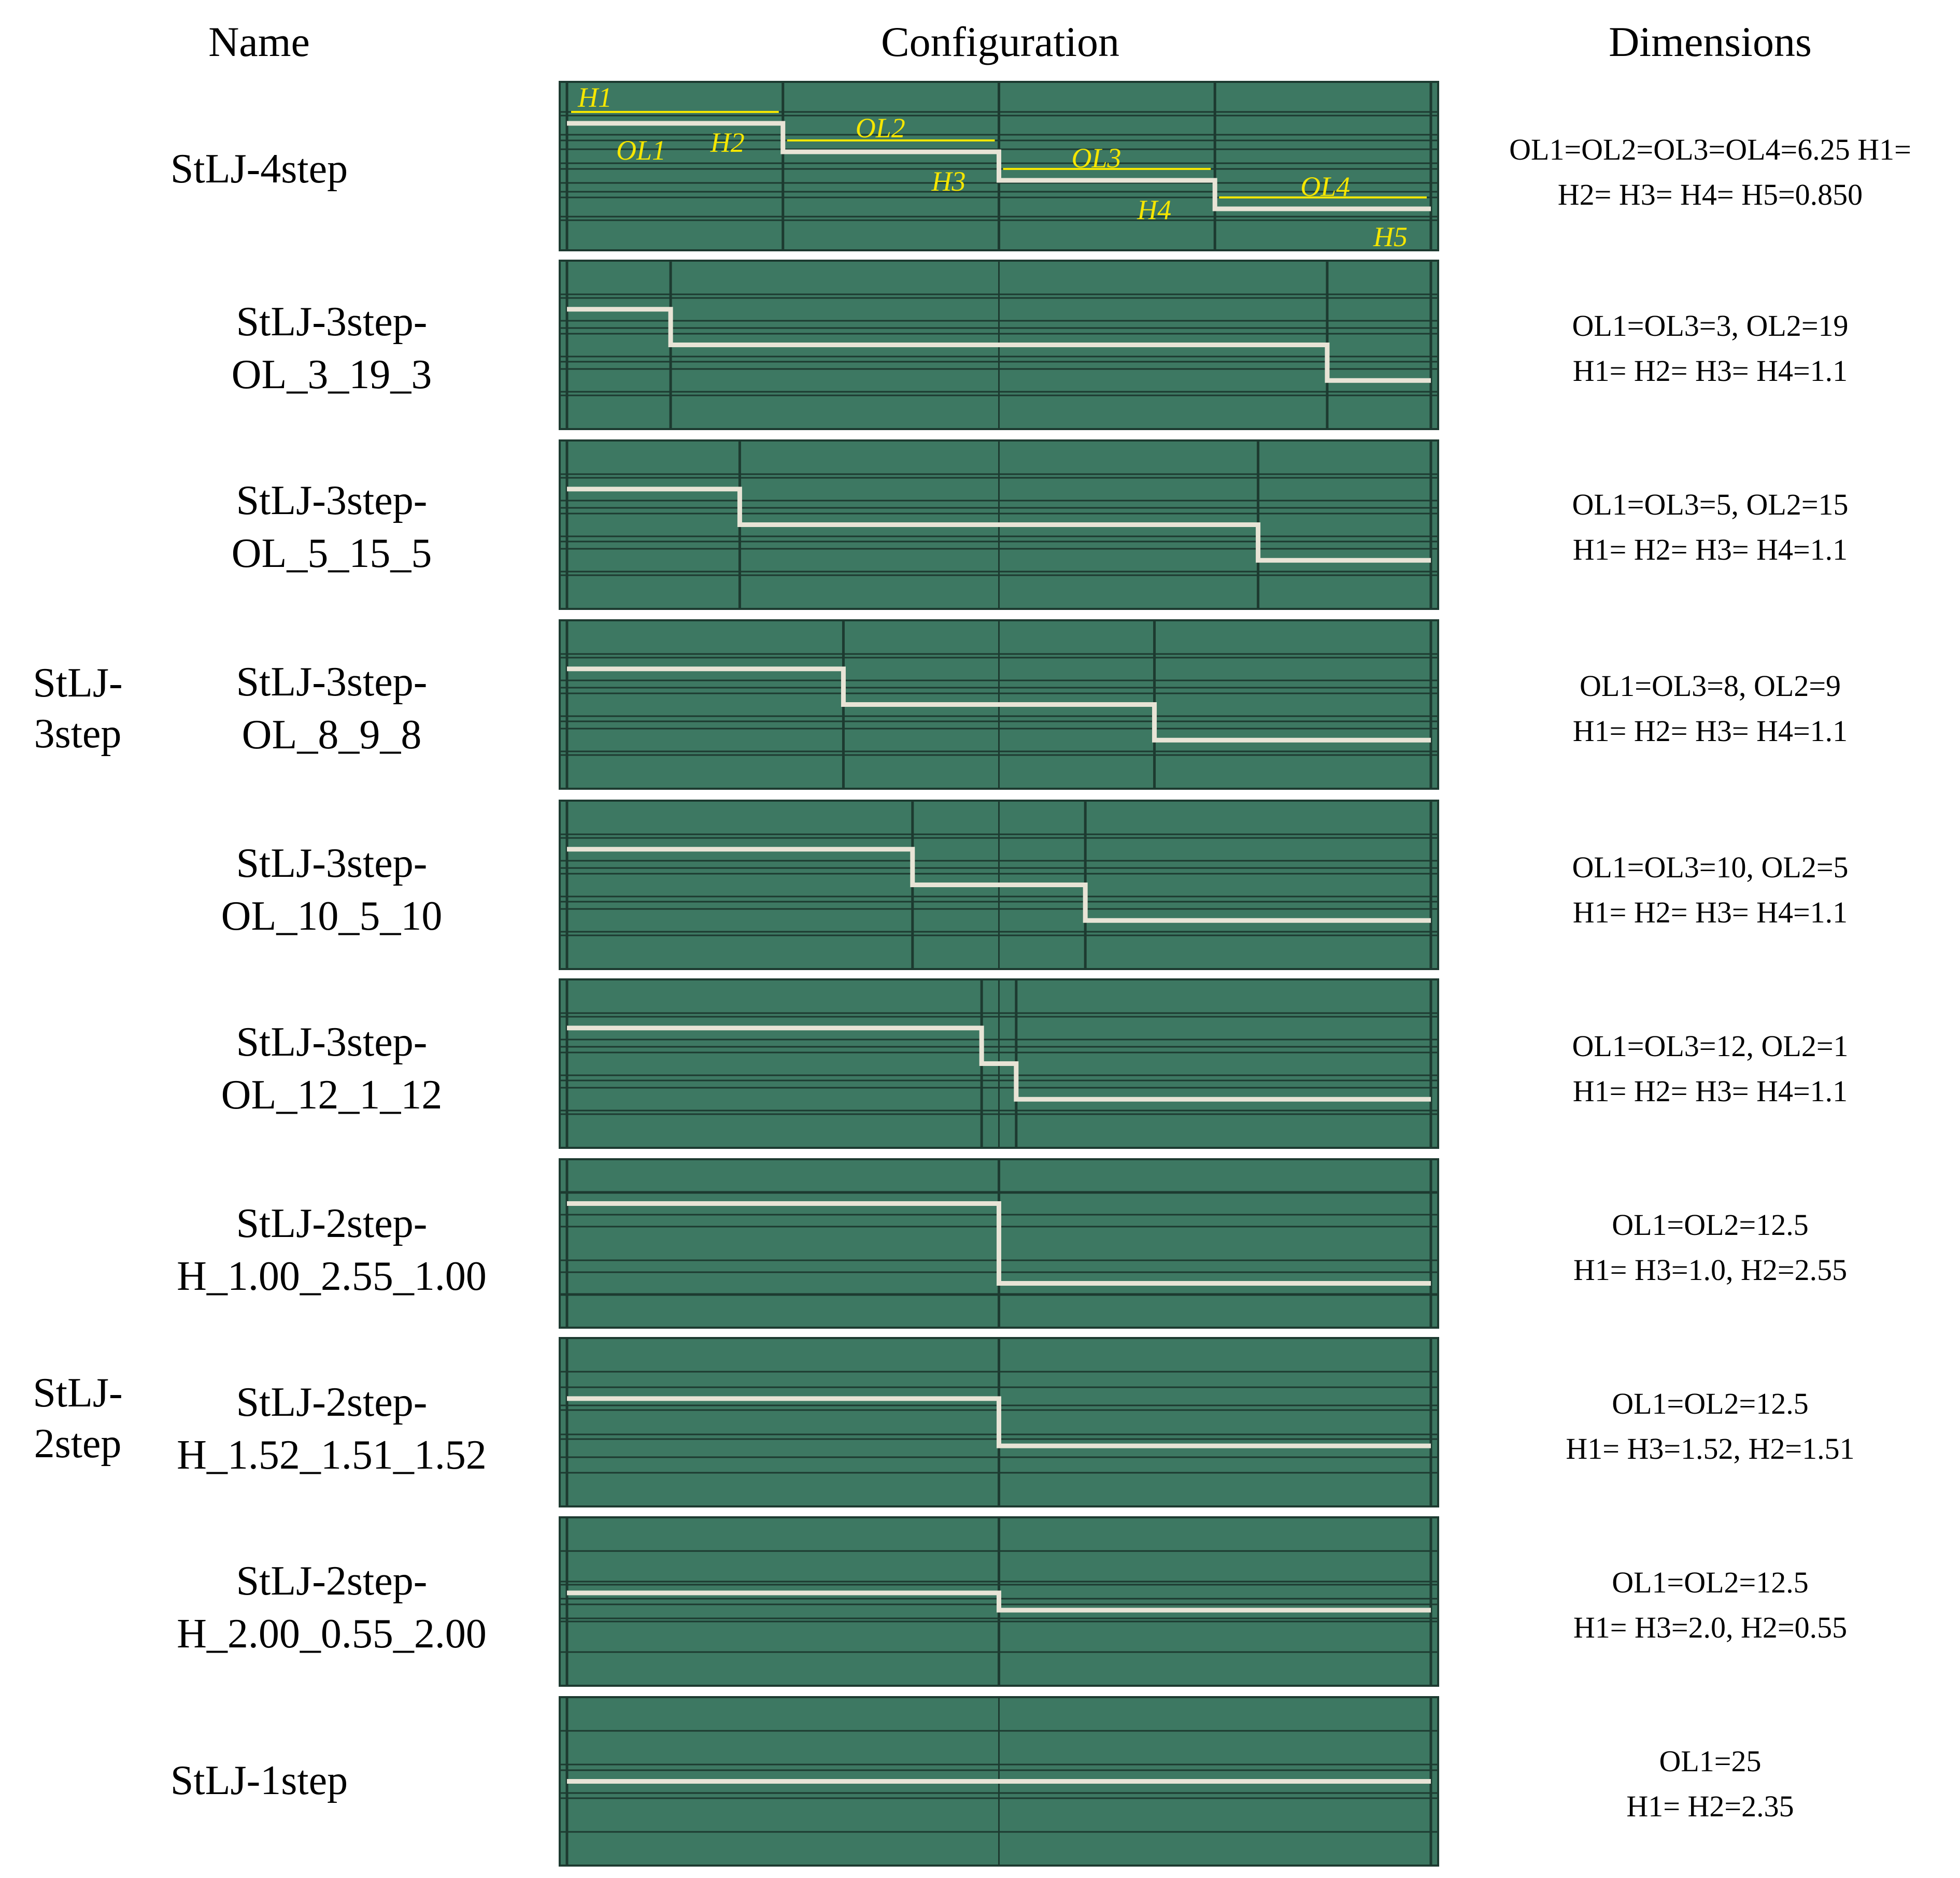  What do you see at coordinates (1710, 708) in the screenshot?
I see `row-dimensions: OL1=OL3=8, OL2=9 H1= H2= H3= H4=1.1` at bounding box center [1710, 708].